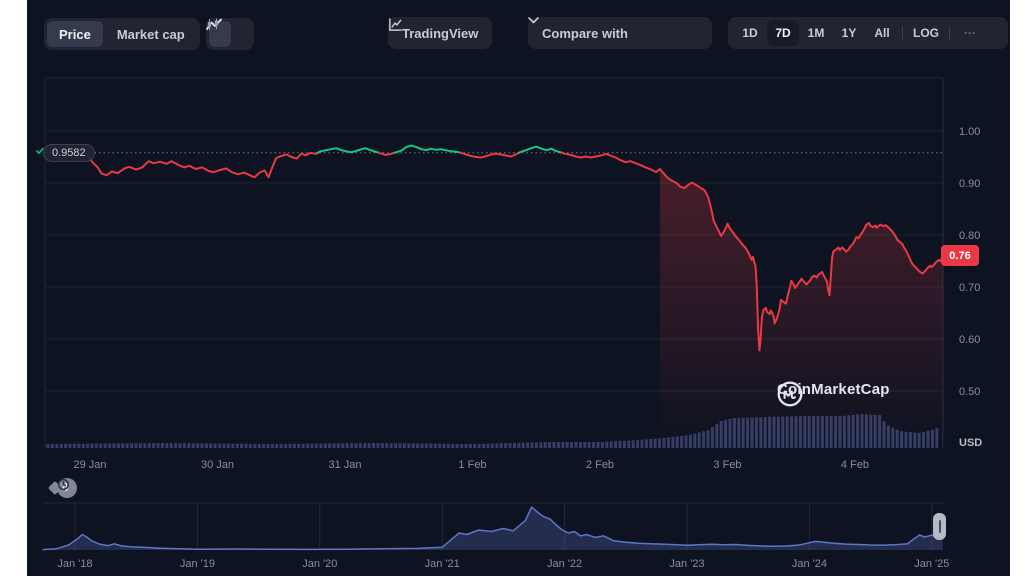 The image size is (1032, 580). I want to click on svg-text: 0.60, so click(969, 340).